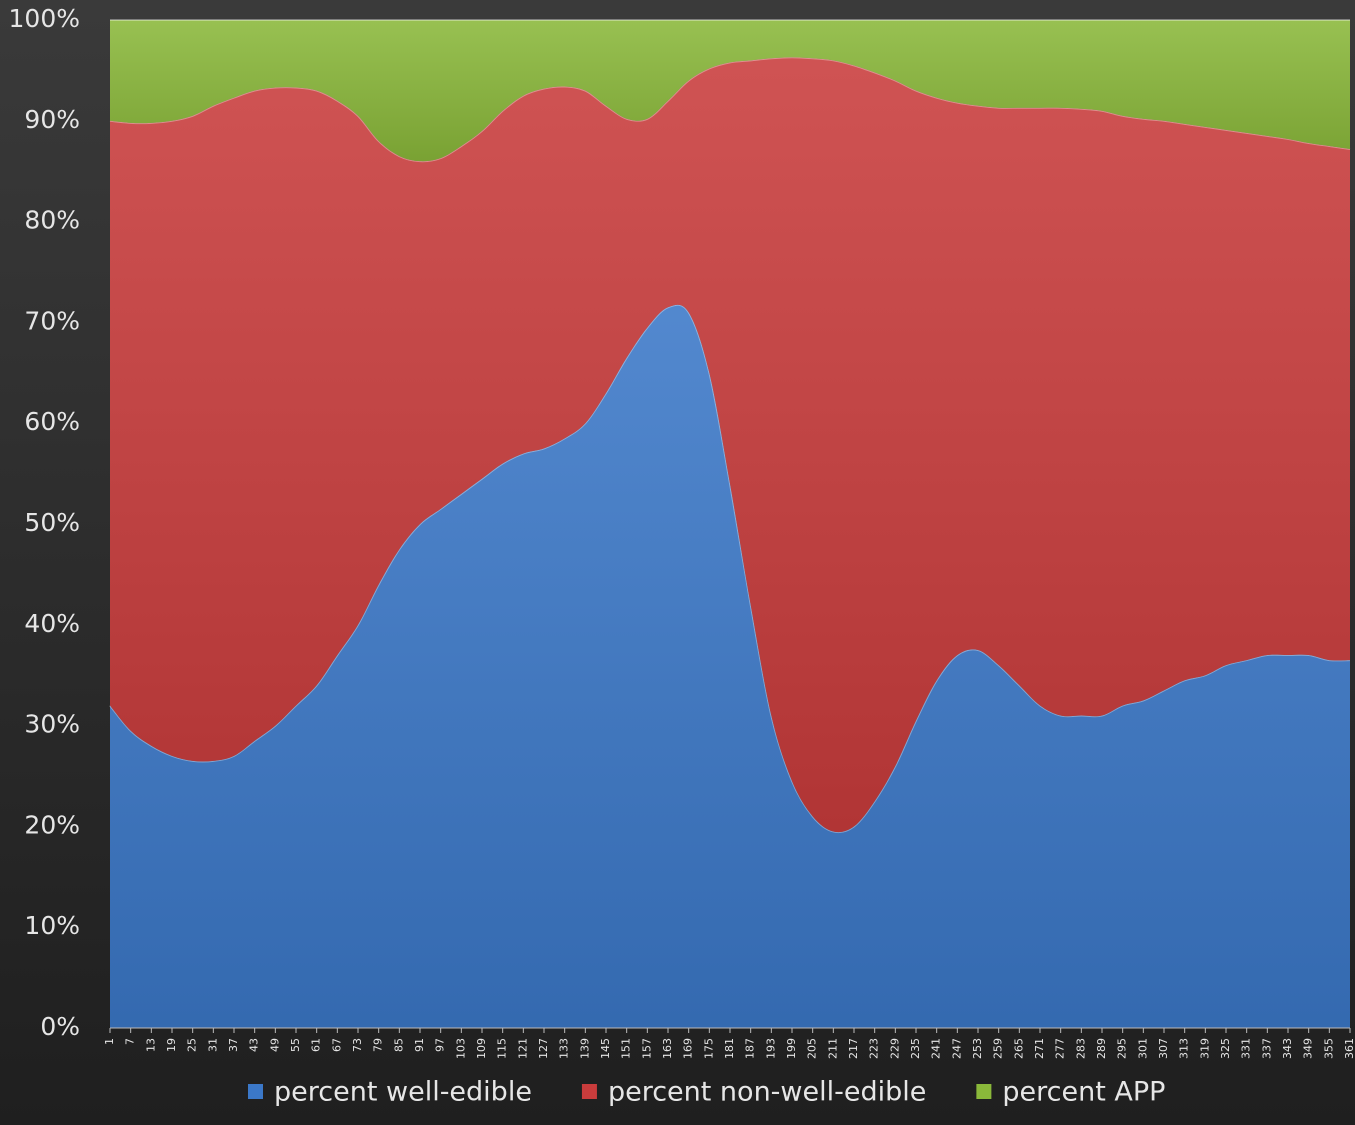 The image size is (1355, 1125). What do you see at coordinates (52, 623) in the screenshot?
I see `y-tick-label: 40%` at bounding box center [52, 623].